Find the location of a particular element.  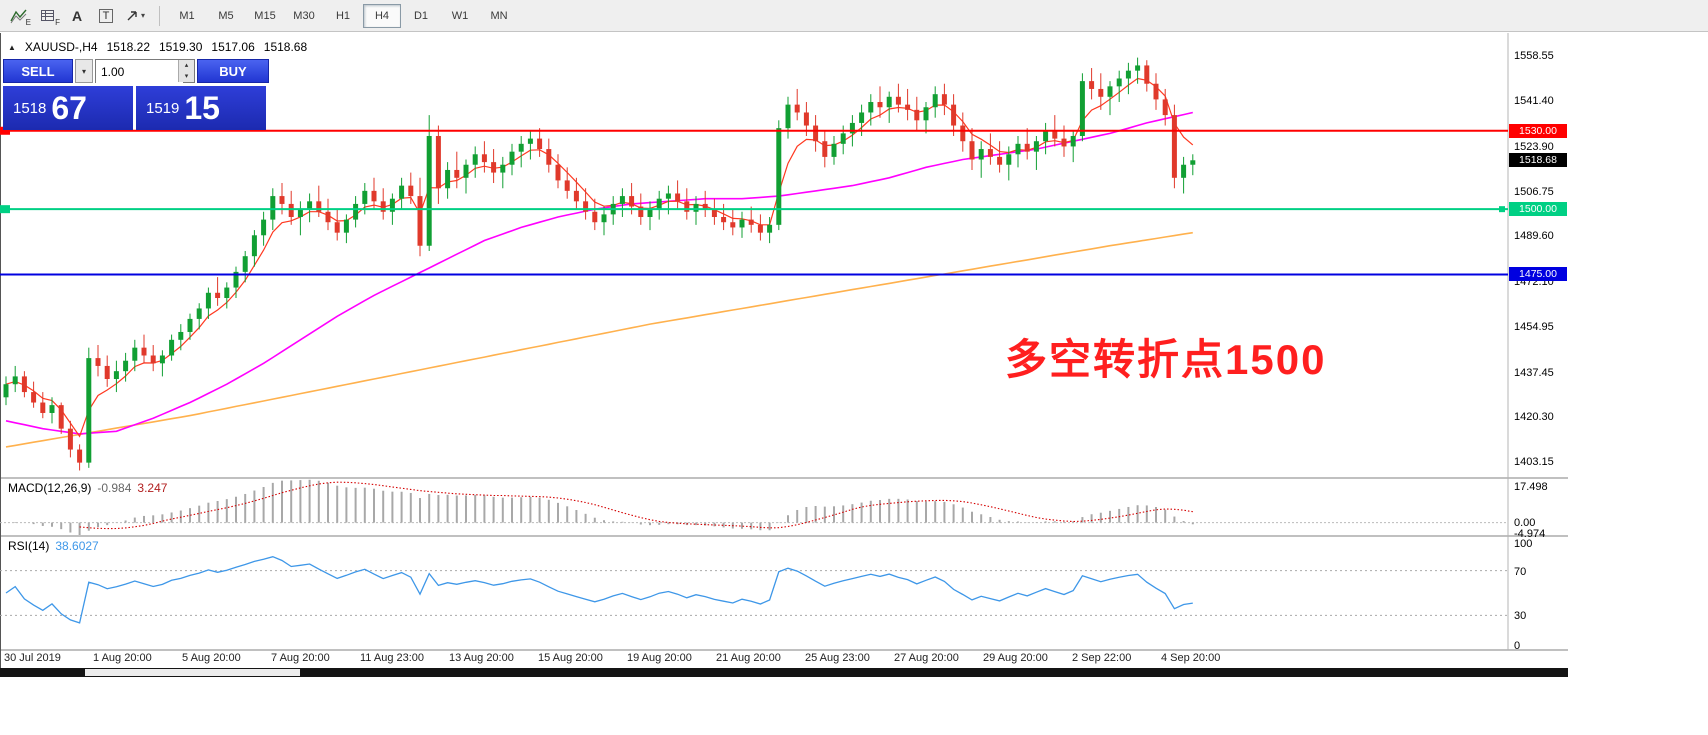

macd-axis-label: -4.974 is located at coordinates (1530, 534).